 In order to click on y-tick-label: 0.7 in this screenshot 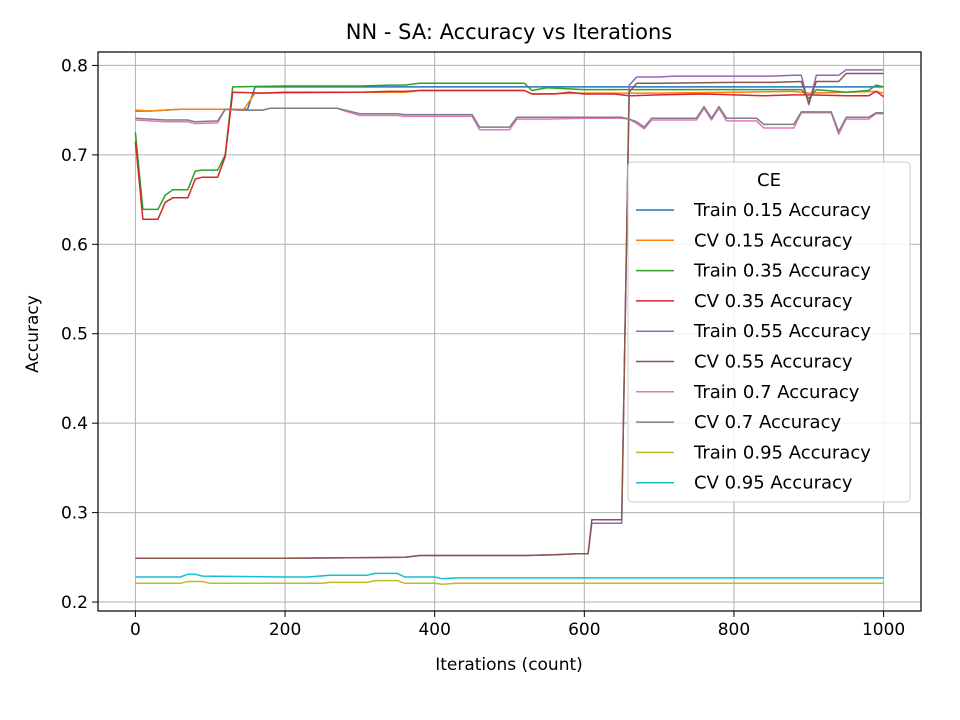, I will do `click(74, 156)`.